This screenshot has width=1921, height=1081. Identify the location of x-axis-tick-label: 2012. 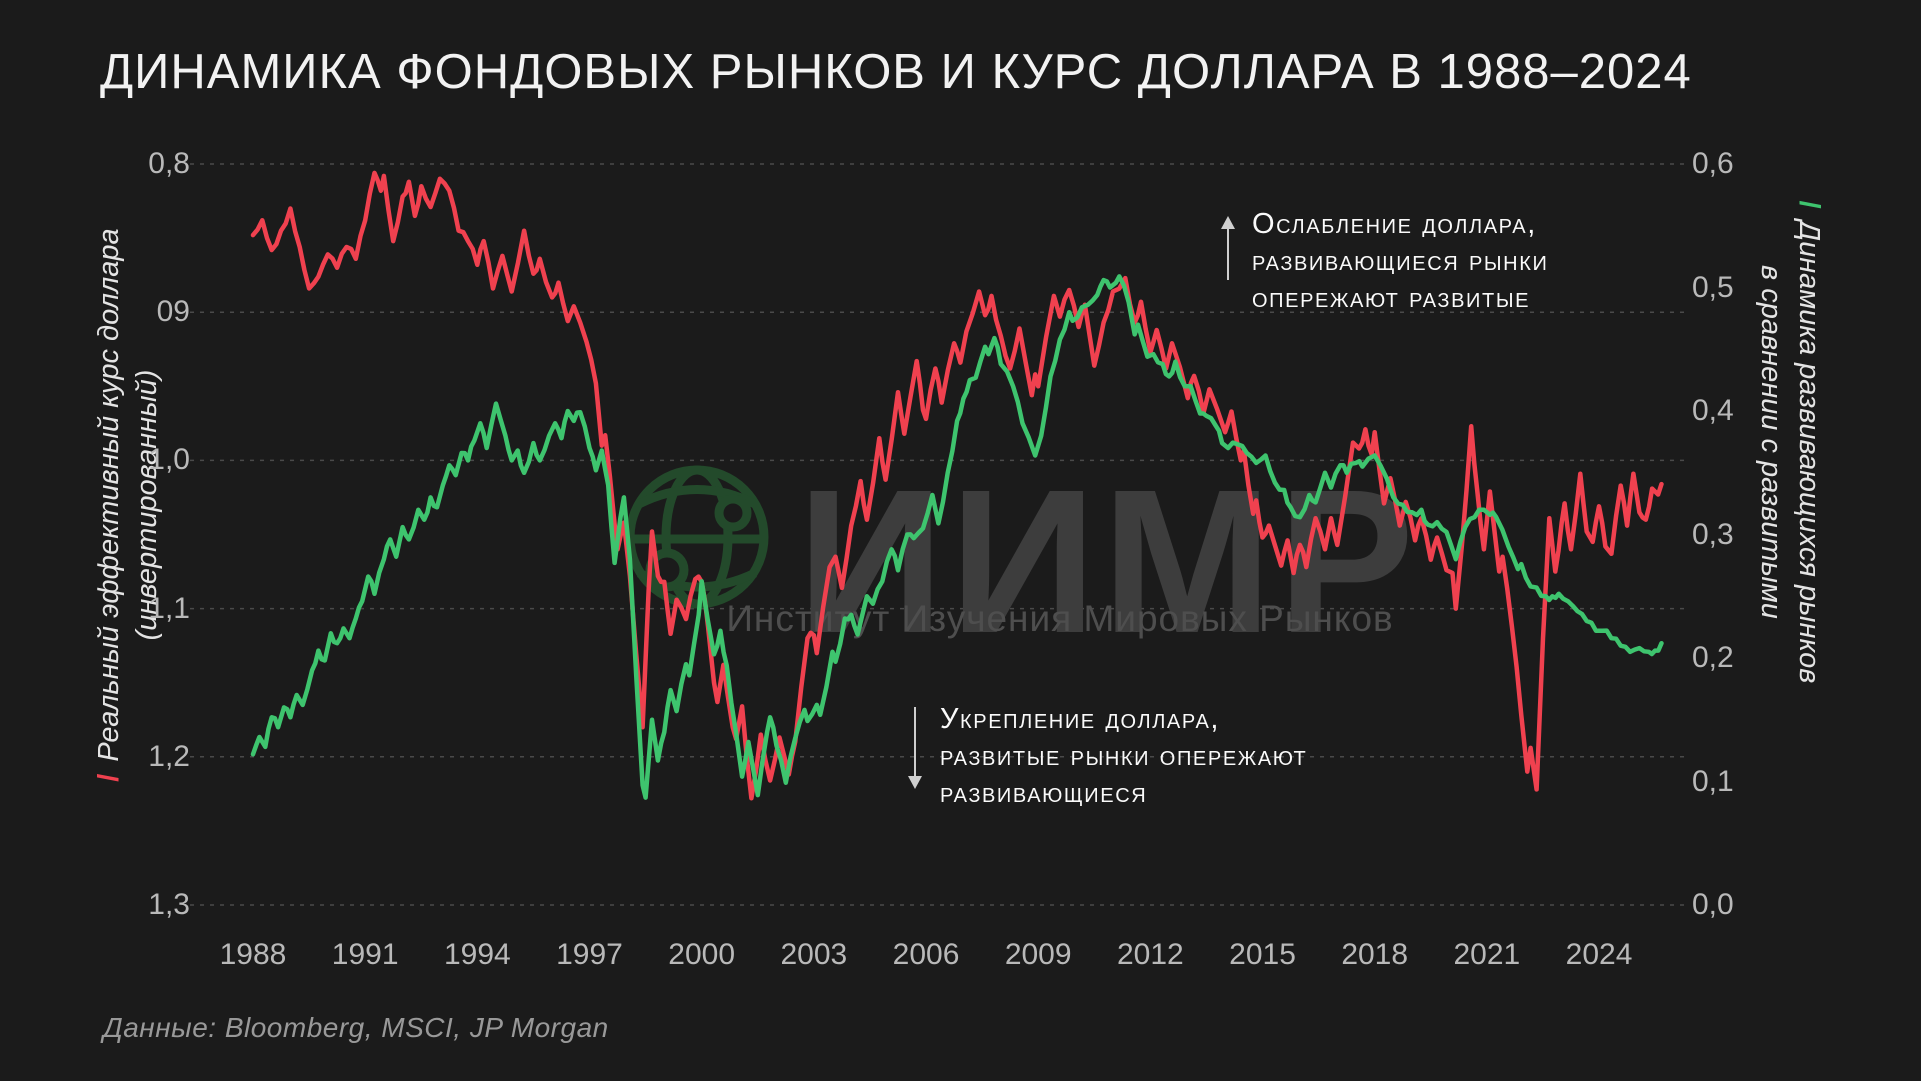
(1150, 954).